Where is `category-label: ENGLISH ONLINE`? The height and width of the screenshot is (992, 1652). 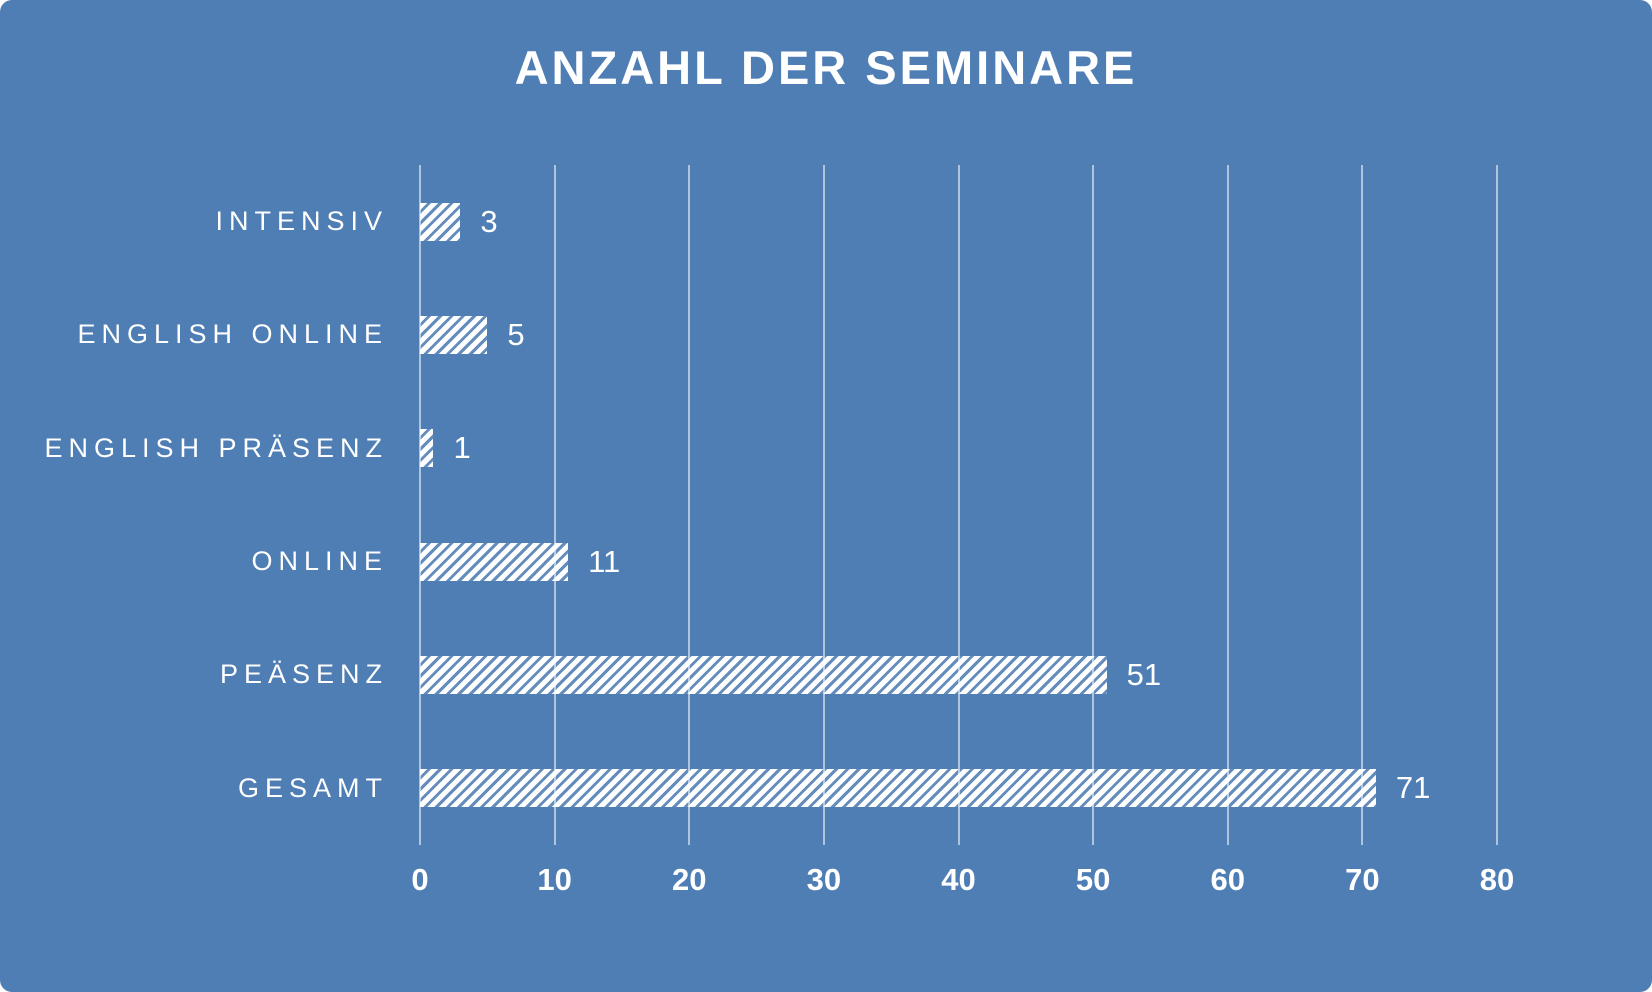 category-label: ENGLISH ONLINE is located at coordinates (232, 334).